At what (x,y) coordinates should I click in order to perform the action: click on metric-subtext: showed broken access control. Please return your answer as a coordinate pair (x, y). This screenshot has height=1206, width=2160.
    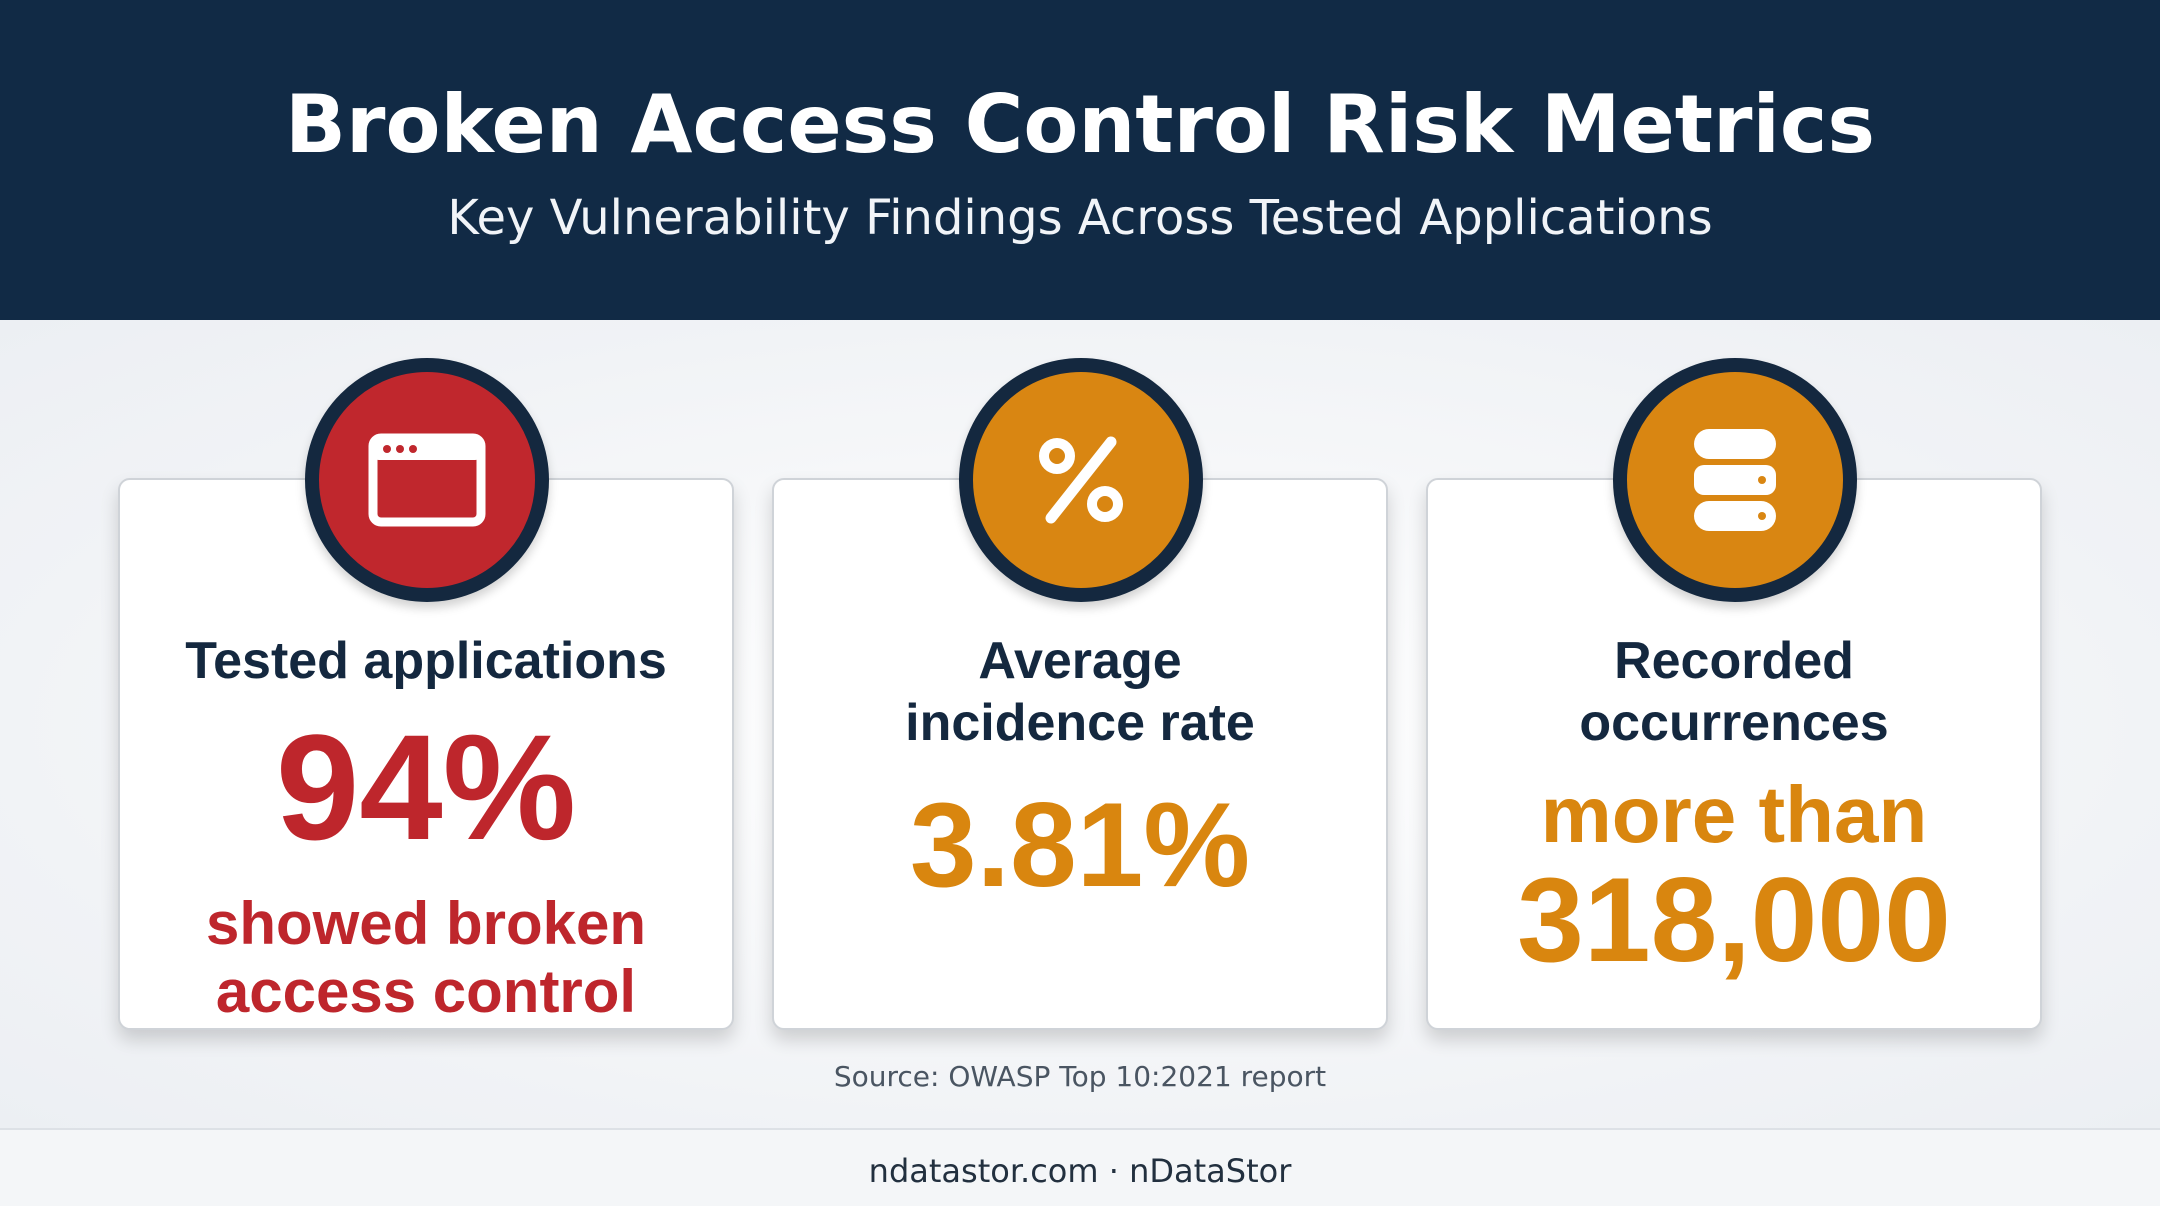
    Looking at the image, I should click on (426, 958).